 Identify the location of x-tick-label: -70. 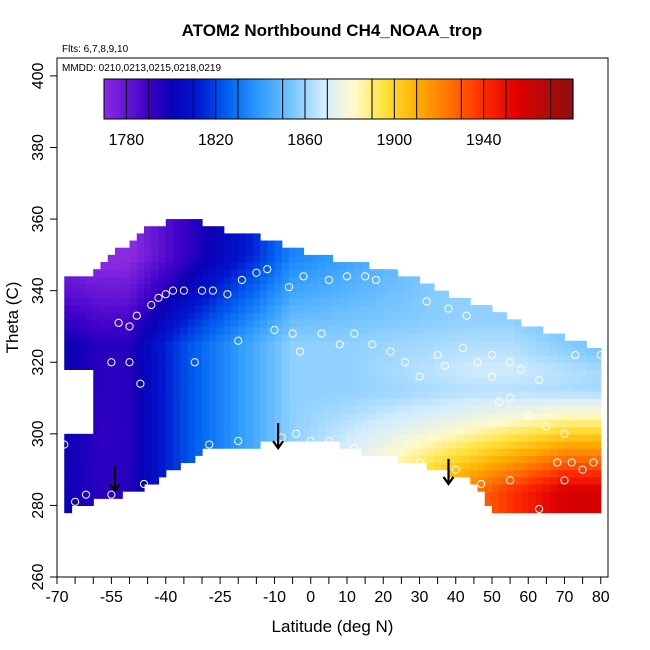
(56, 597).